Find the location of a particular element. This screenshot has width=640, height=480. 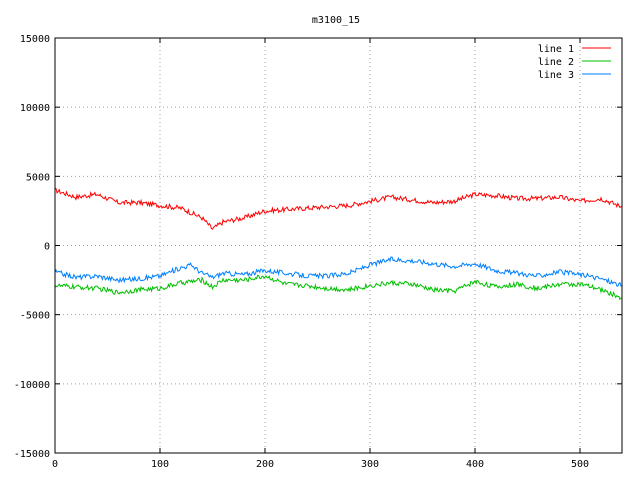

x-tick-label: 500 is located at coordinates (580, 464).